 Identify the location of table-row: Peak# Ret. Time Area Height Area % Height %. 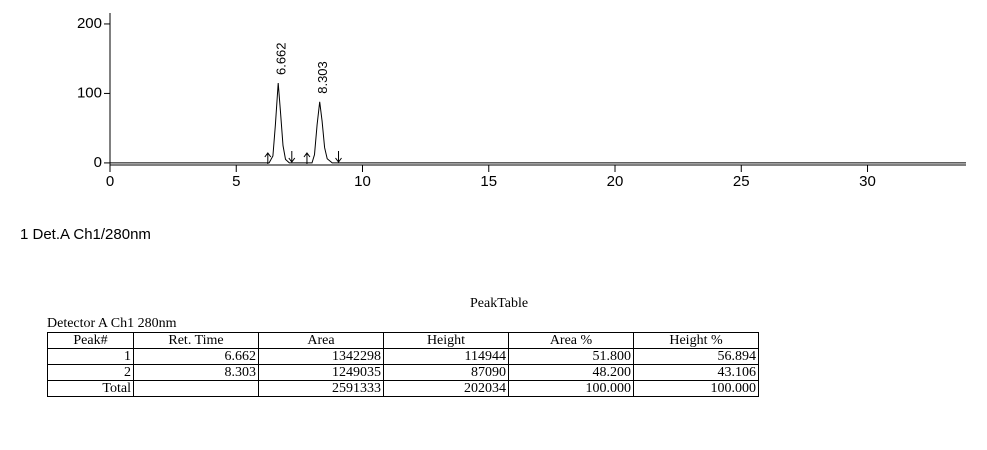
(403, 340).